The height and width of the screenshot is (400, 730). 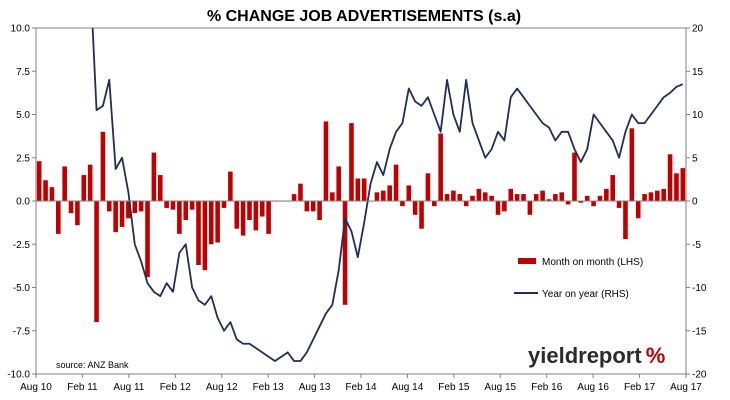 What do you see at coordinates (547, 387) in the screenshot?
I see `x-tick-label: Feb 16` at bounding box center [547, 387].